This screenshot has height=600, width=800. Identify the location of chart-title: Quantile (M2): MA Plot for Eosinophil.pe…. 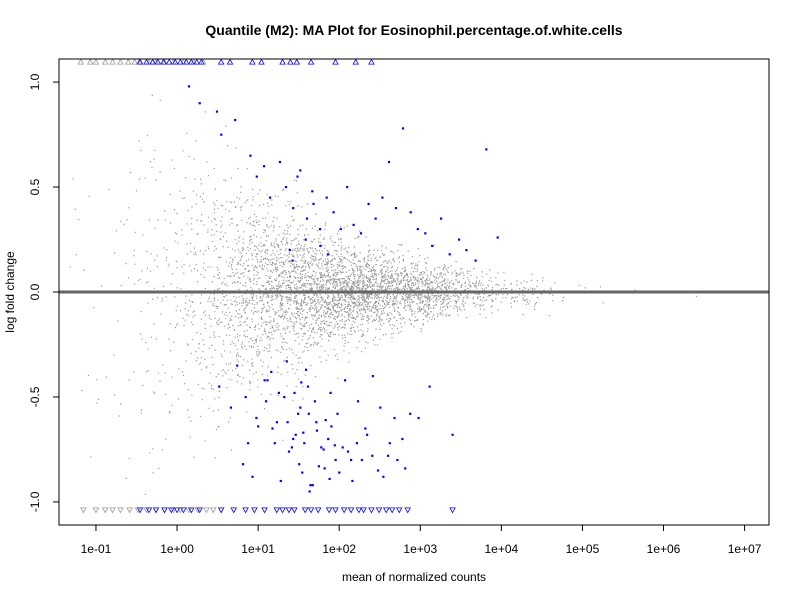
(413, 30).